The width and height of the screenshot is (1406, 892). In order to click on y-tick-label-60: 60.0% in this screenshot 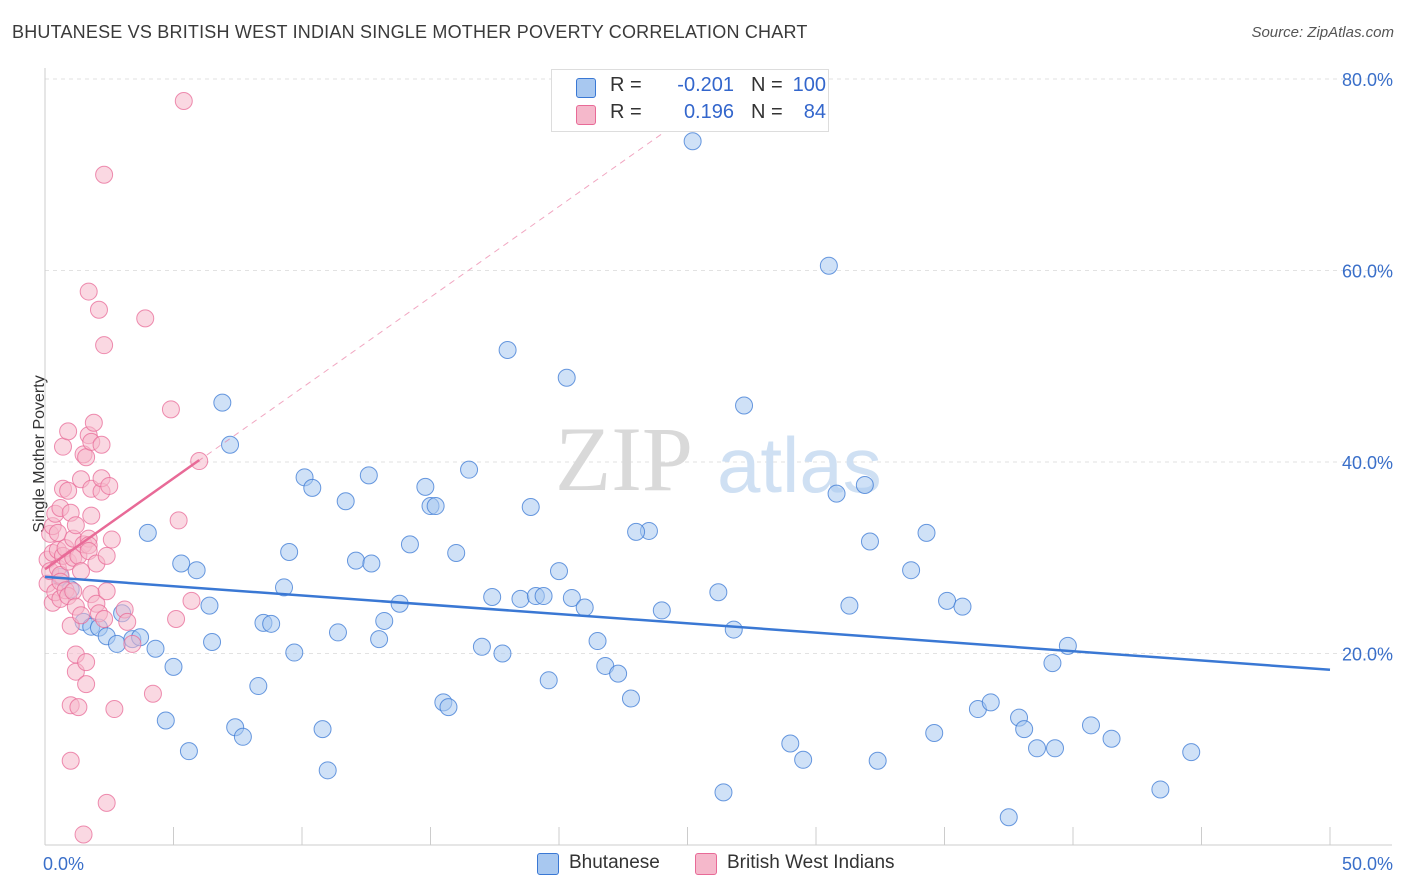, I will do `click(1367, 272)`.